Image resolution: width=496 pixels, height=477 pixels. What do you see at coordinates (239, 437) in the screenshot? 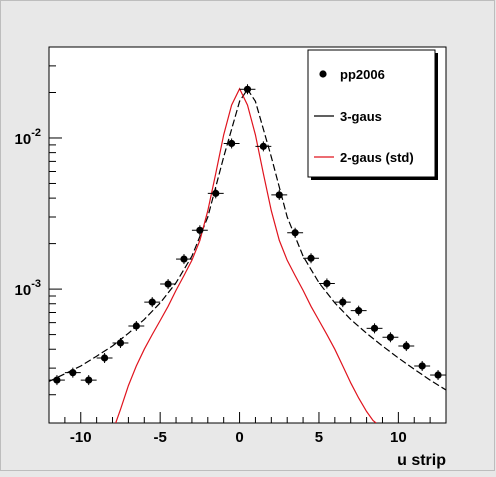
I see `x-tick-label: 0` at bounding box center [239, 437].